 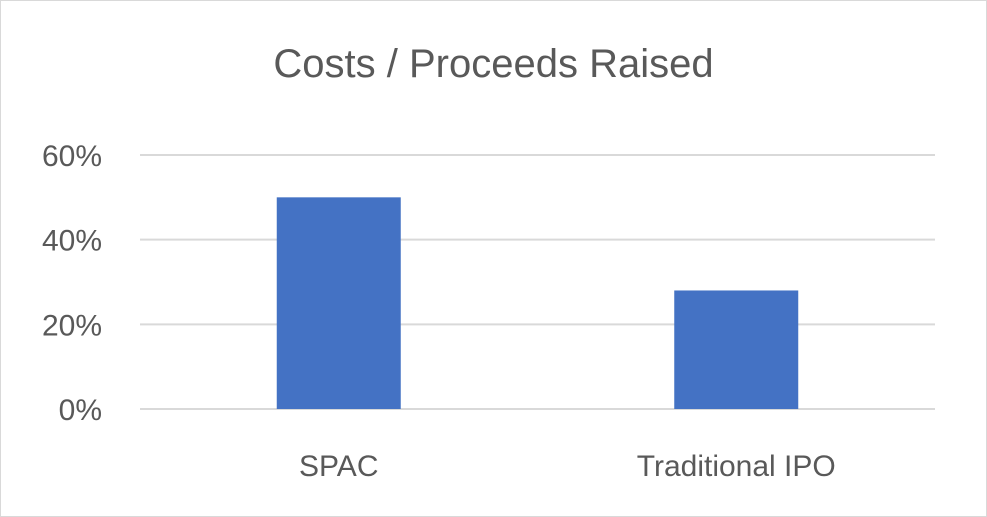 What do you see at coordinates (72, 156) in the screenshot?
I see `y-tick-label: 60%` at bounding box center [72, 156].